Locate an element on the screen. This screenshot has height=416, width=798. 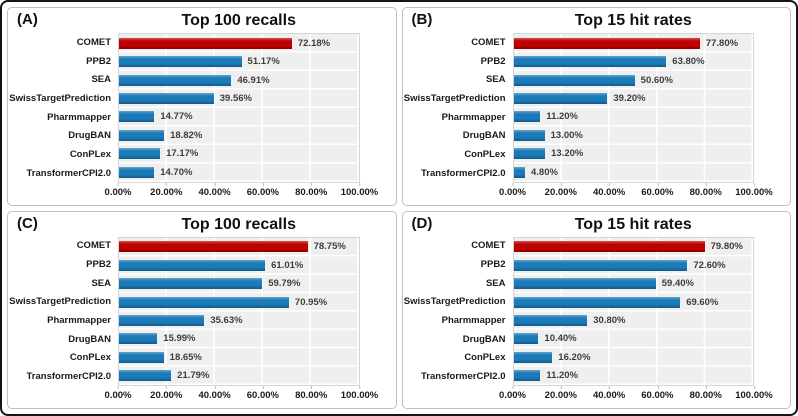
bar-row: 61.01% is located at coordinates (239, 265).